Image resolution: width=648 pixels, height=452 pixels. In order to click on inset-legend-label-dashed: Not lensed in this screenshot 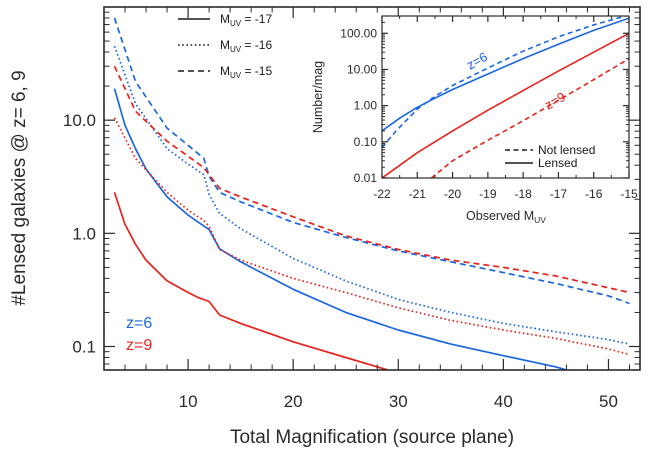, I will do `click(566, 150)`.